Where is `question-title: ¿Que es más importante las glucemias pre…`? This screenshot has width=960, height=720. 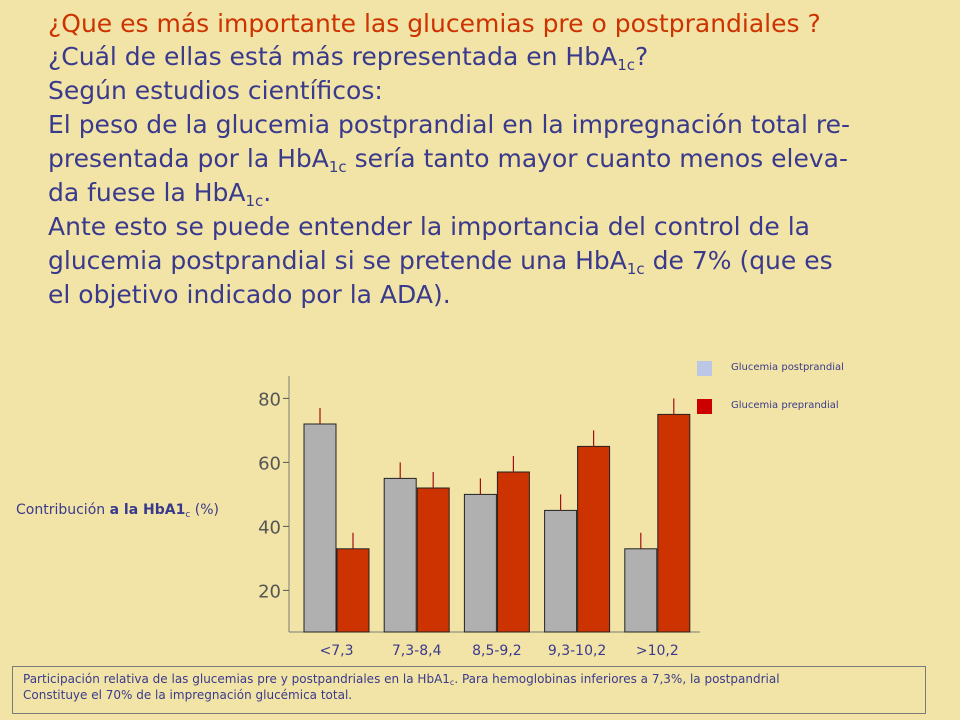
question-title: ¿Que es más importante las glucemias pre… is located at coordinates (434, 23).